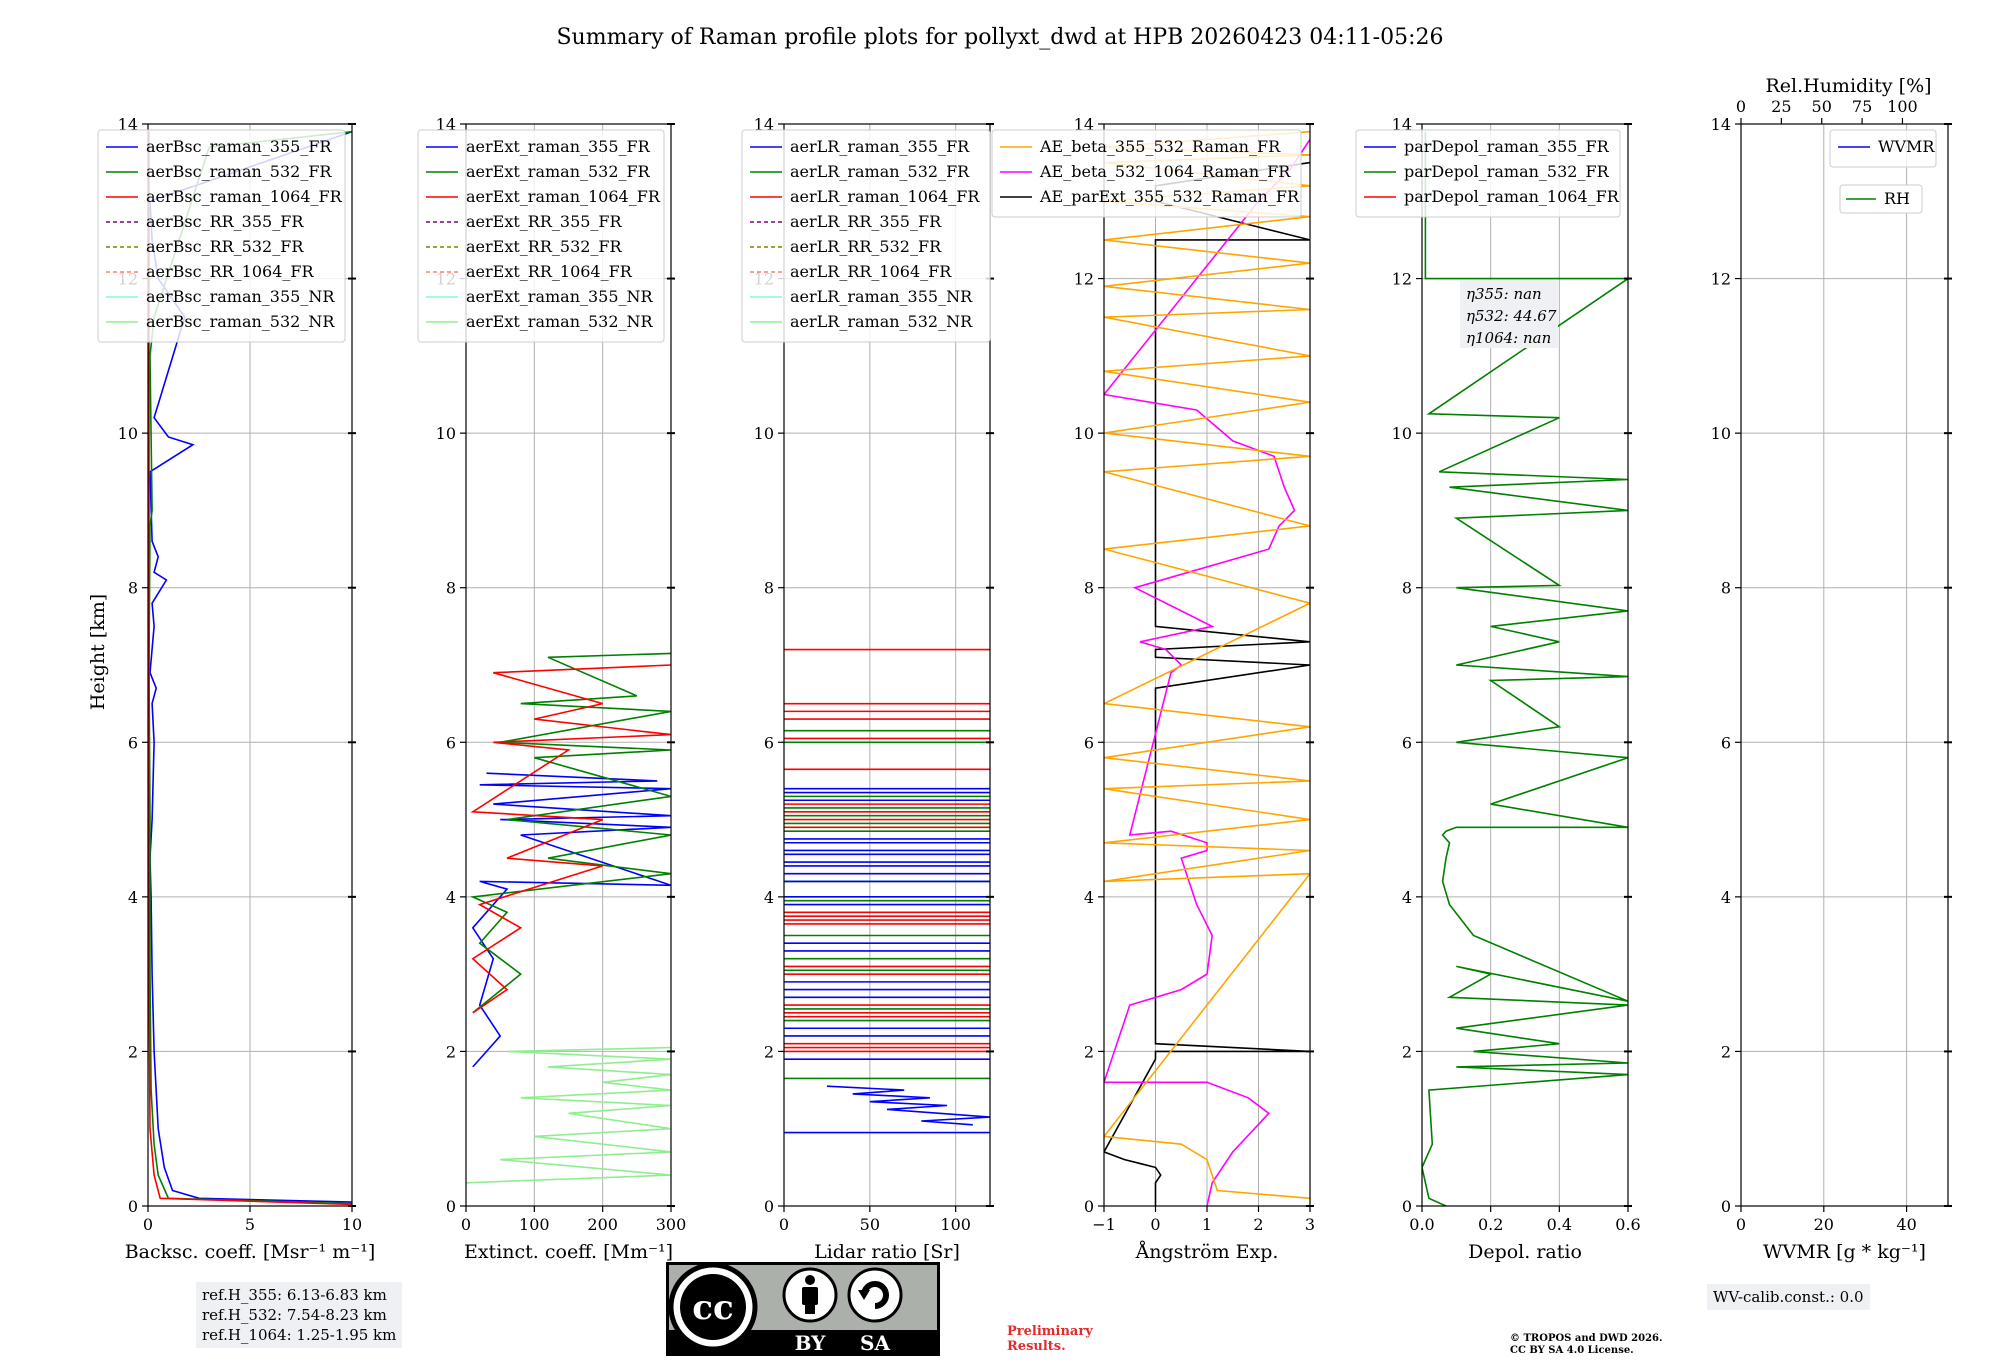 Image resolution: width=2000 pixels, height=1364 pixels. What do you see at coordinates (1906, 146) in the screenshot?
I see `legend-label: WVMR` at bounding box center [1906, 146].